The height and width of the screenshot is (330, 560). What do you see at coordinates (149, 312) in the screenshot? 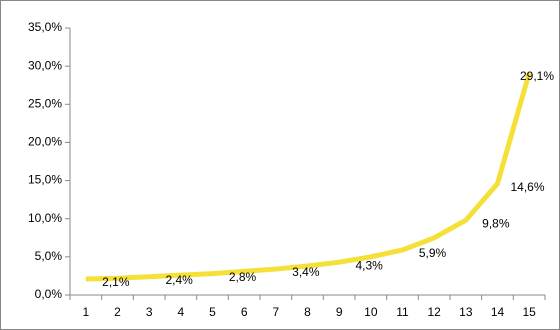
I see `x-tick-label: 3` at bounding box center [149, 312].